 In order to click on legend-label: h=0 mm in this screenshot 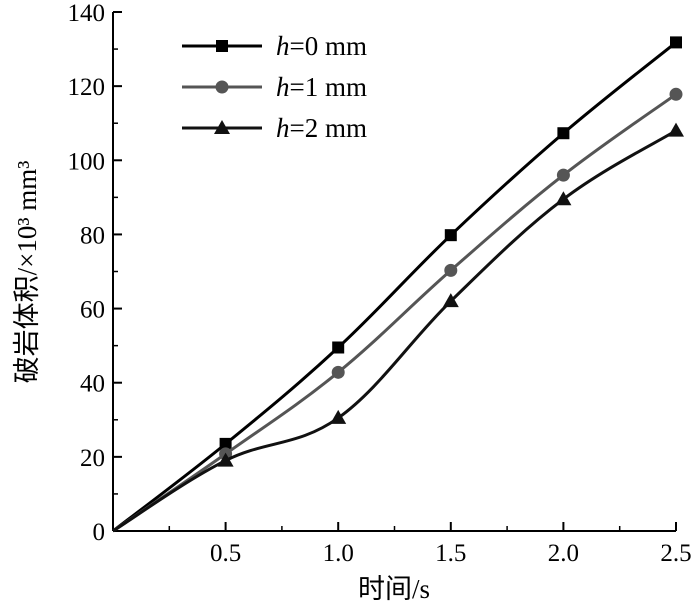, I will do `click(321, 46)`.